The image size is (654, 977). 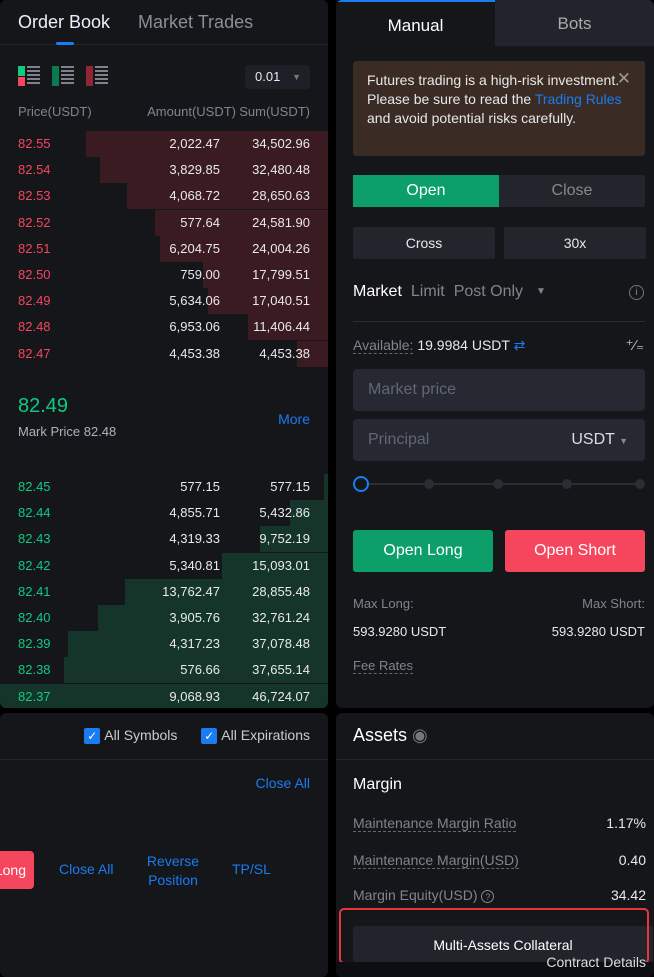 What do you see at coordinates (613, 603) in the screenshot?
I see `max-short-label: Max Short:` at bounding box center [613, 603].